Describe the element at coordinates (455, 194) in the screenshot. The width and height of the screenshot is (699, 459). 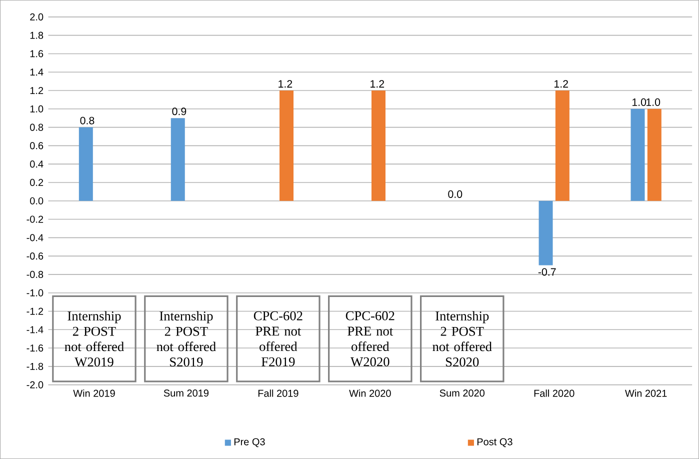
I see `data-label: 0.0` at that location.